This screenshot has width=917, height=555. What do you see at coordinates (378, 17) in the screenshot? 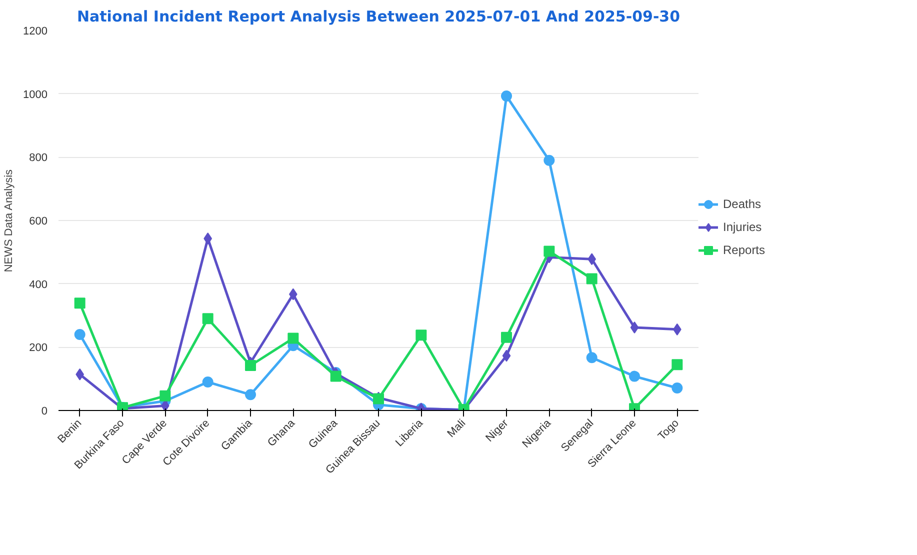
I see `chart-title: National Incident Report Analysis Between 2025-07-01 And 2025-09-30` at bounding box center [378, 17].